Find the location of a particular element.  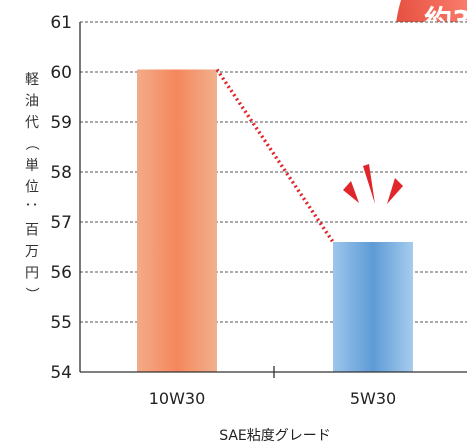

y-axis-label-char: 単 is located at coordinates (32, 166).